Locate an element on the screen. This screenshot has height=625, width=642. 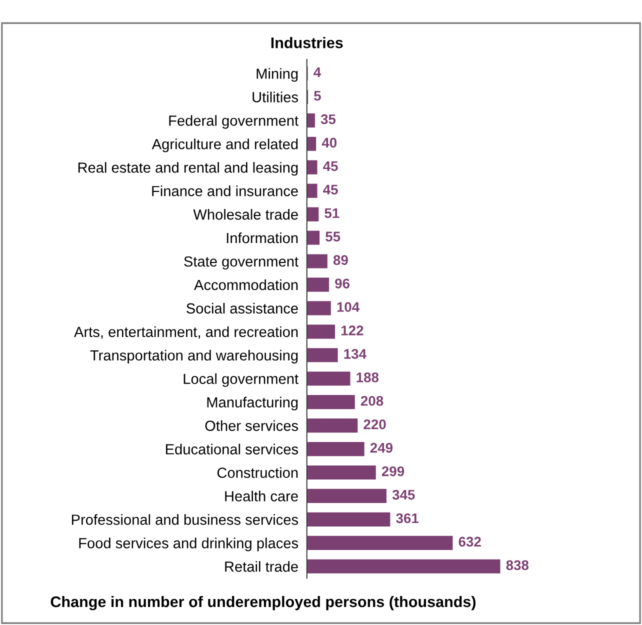
data-label: 208 is located at coordinates (372, 401).